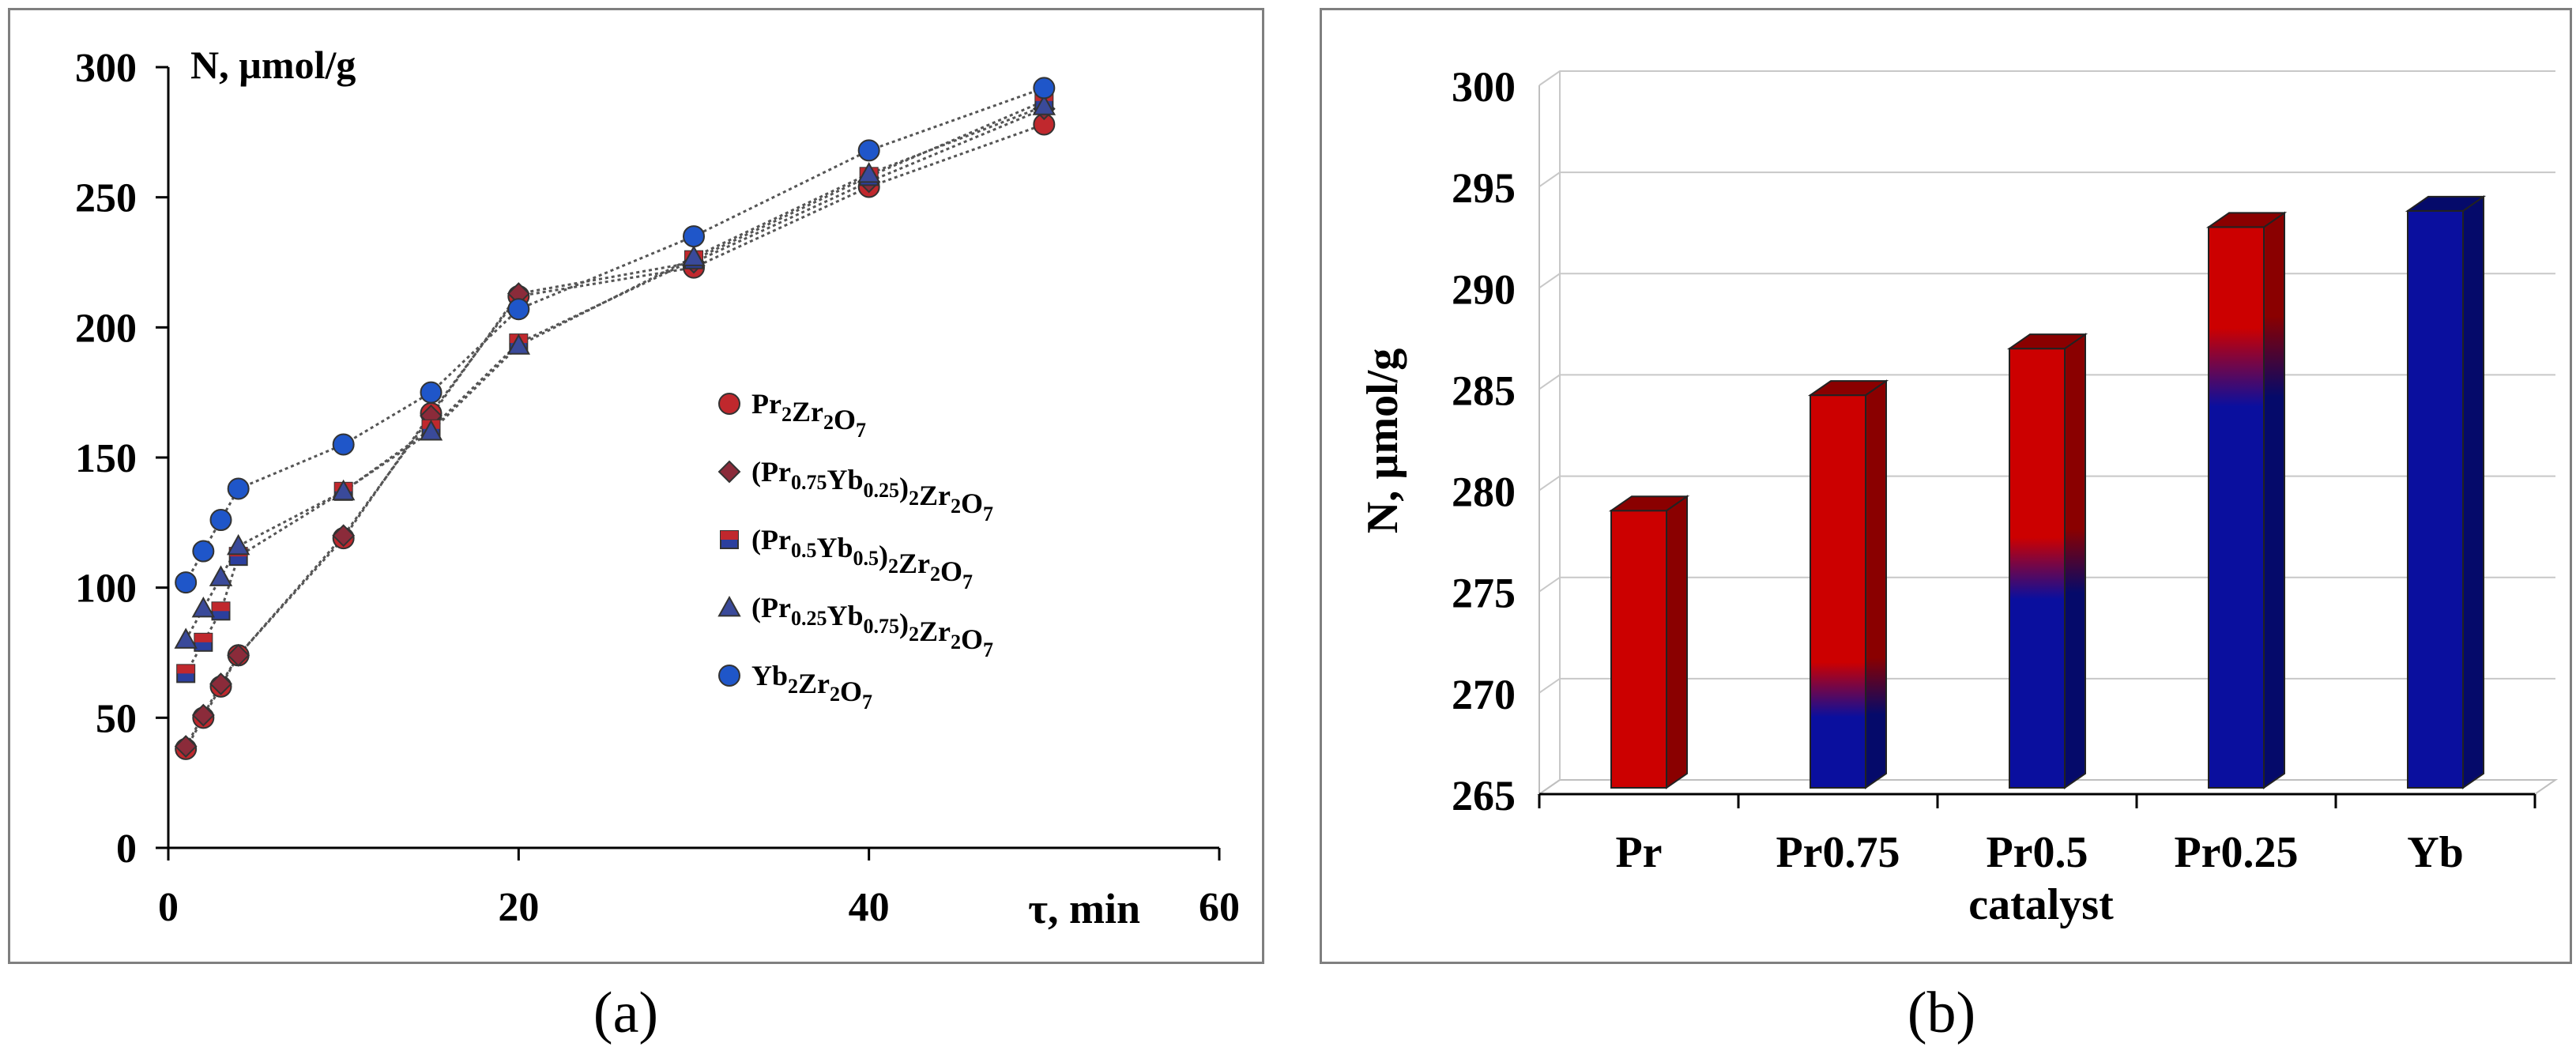  I want to click on y-tick-label: 295, so click(1484, 188).